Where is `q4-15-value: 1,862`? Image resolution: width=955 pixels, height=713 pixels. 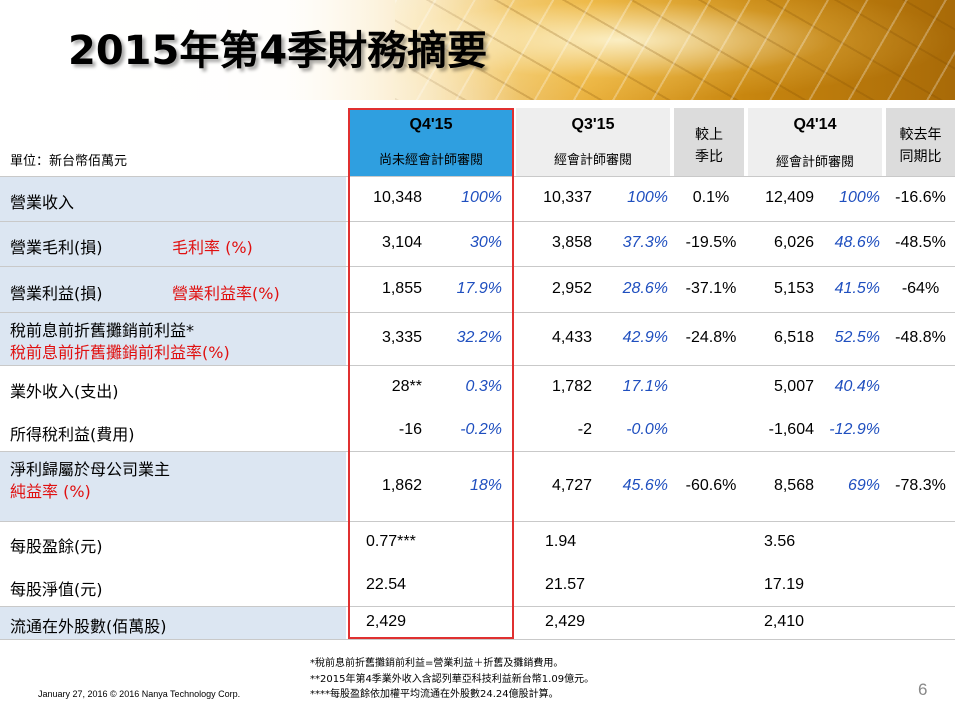
q4-15-value: 1,862 is located at coordinates (401, 485).